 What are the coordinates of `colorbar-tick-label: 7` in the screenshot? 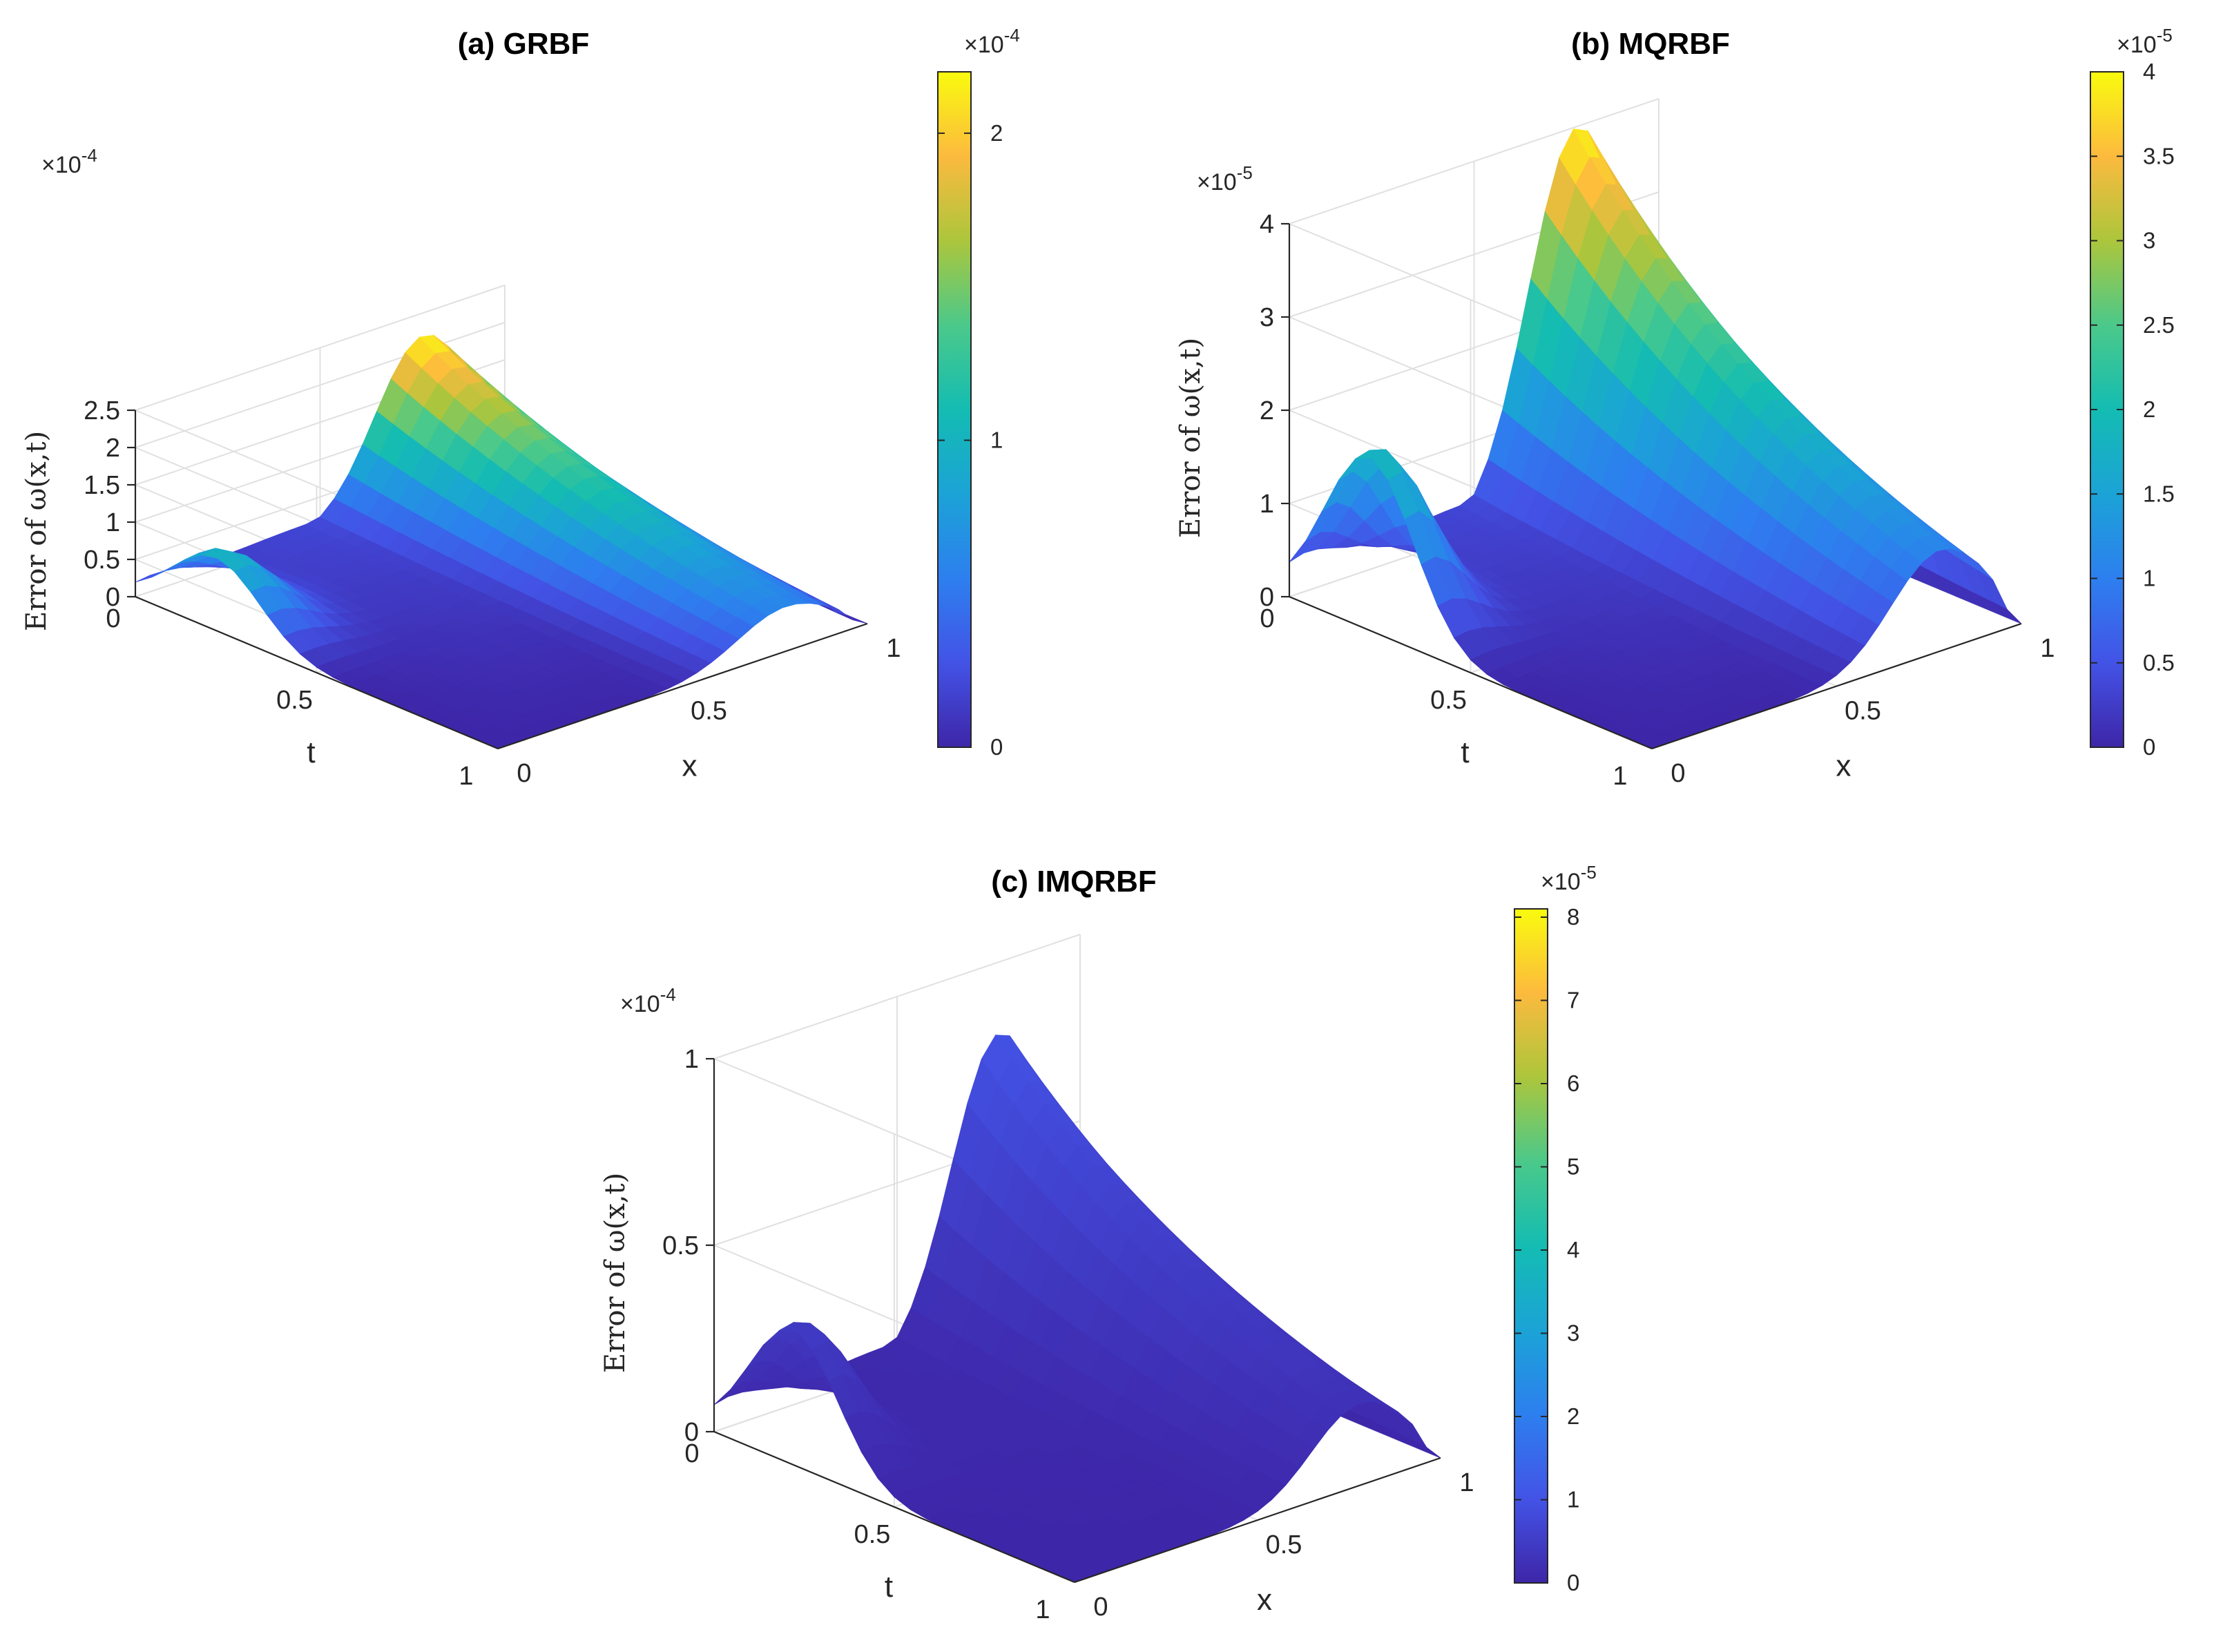 It's located at (1573, 1000).